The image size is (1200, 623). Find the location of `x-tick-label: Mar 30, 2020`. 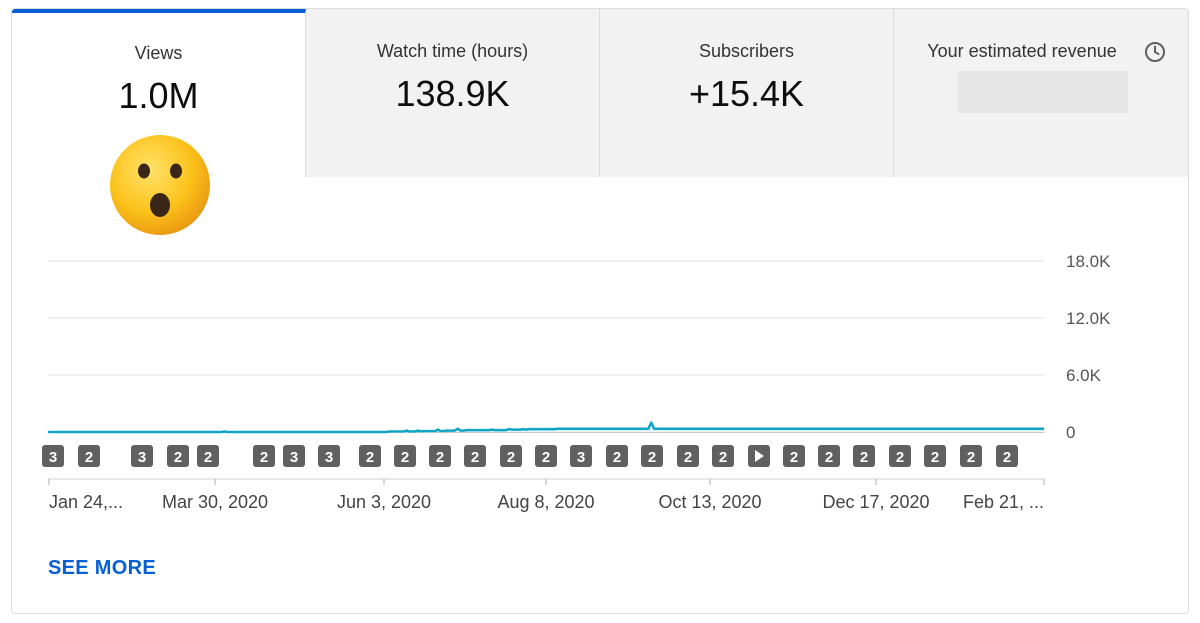

x-tick-label: Mar 30, 2020 is located at coordinates (215, 502).